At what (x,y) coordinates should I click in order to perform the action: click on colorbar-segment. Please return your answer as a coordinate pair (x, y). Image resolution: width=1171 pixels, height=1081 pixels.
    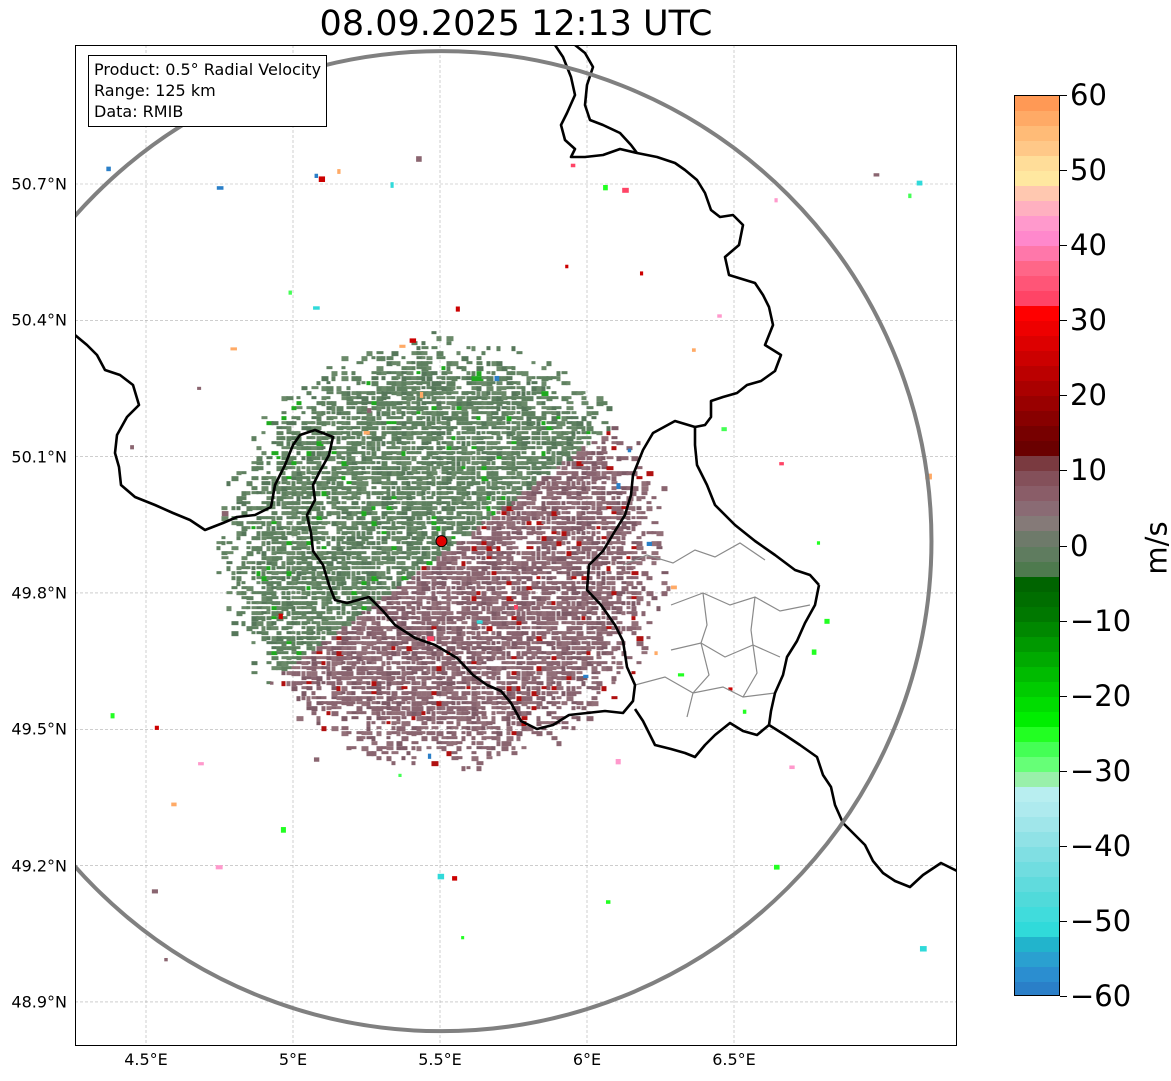
    Looking at the image, I should click on (1037, 314).